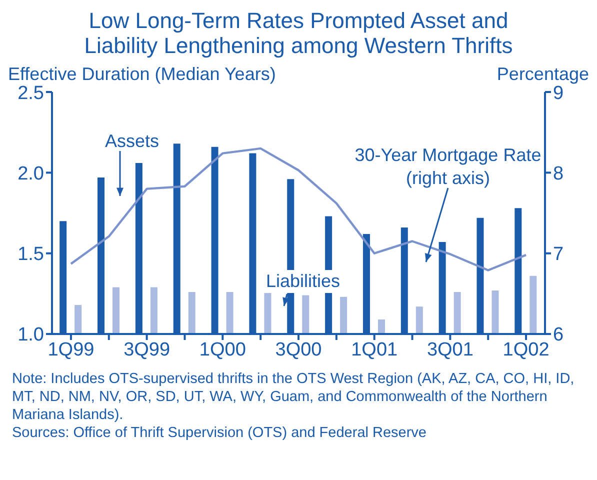  What do you see at coordinates (542, 74) in the screenshot?
I see `y2-axis-title: Percentage` at bounding box center [542, 74].